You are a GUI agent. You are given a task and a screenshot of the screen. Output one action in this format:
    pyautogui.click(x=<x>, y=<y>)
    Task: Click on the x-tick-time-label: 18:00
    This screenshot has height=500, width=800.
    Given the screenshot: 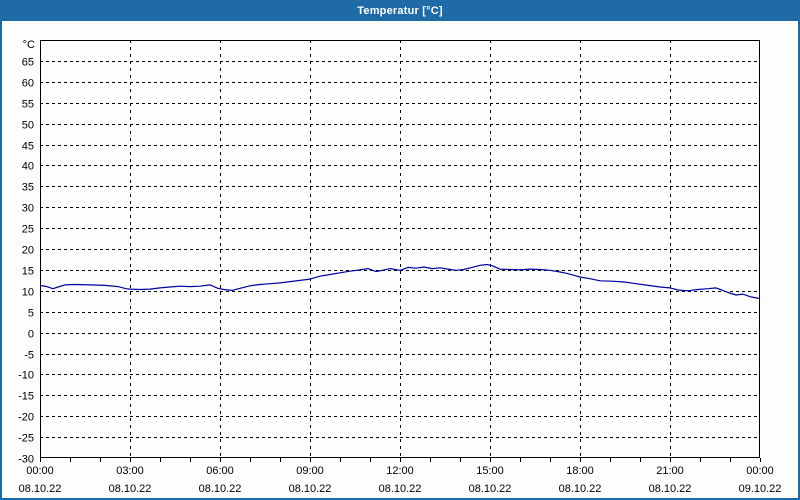 What is the action you would take?
    pyautogui.click(x=580, y=471)
    